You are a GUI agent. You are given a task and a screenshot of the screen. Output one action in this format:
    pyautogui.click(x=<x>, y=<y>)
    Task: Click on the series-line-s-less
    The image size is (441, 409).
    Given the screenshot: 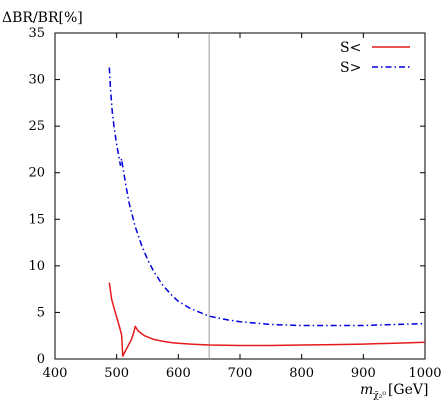 What is the action you would take?
    pyautogui.click(x=267, y=319)
    